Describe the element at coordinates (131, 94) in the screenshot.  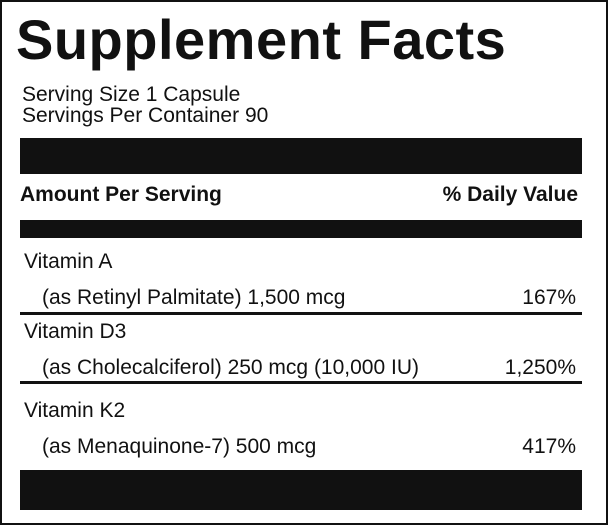
I see `serving-size: Serving Size 1 Capsule` at that location.